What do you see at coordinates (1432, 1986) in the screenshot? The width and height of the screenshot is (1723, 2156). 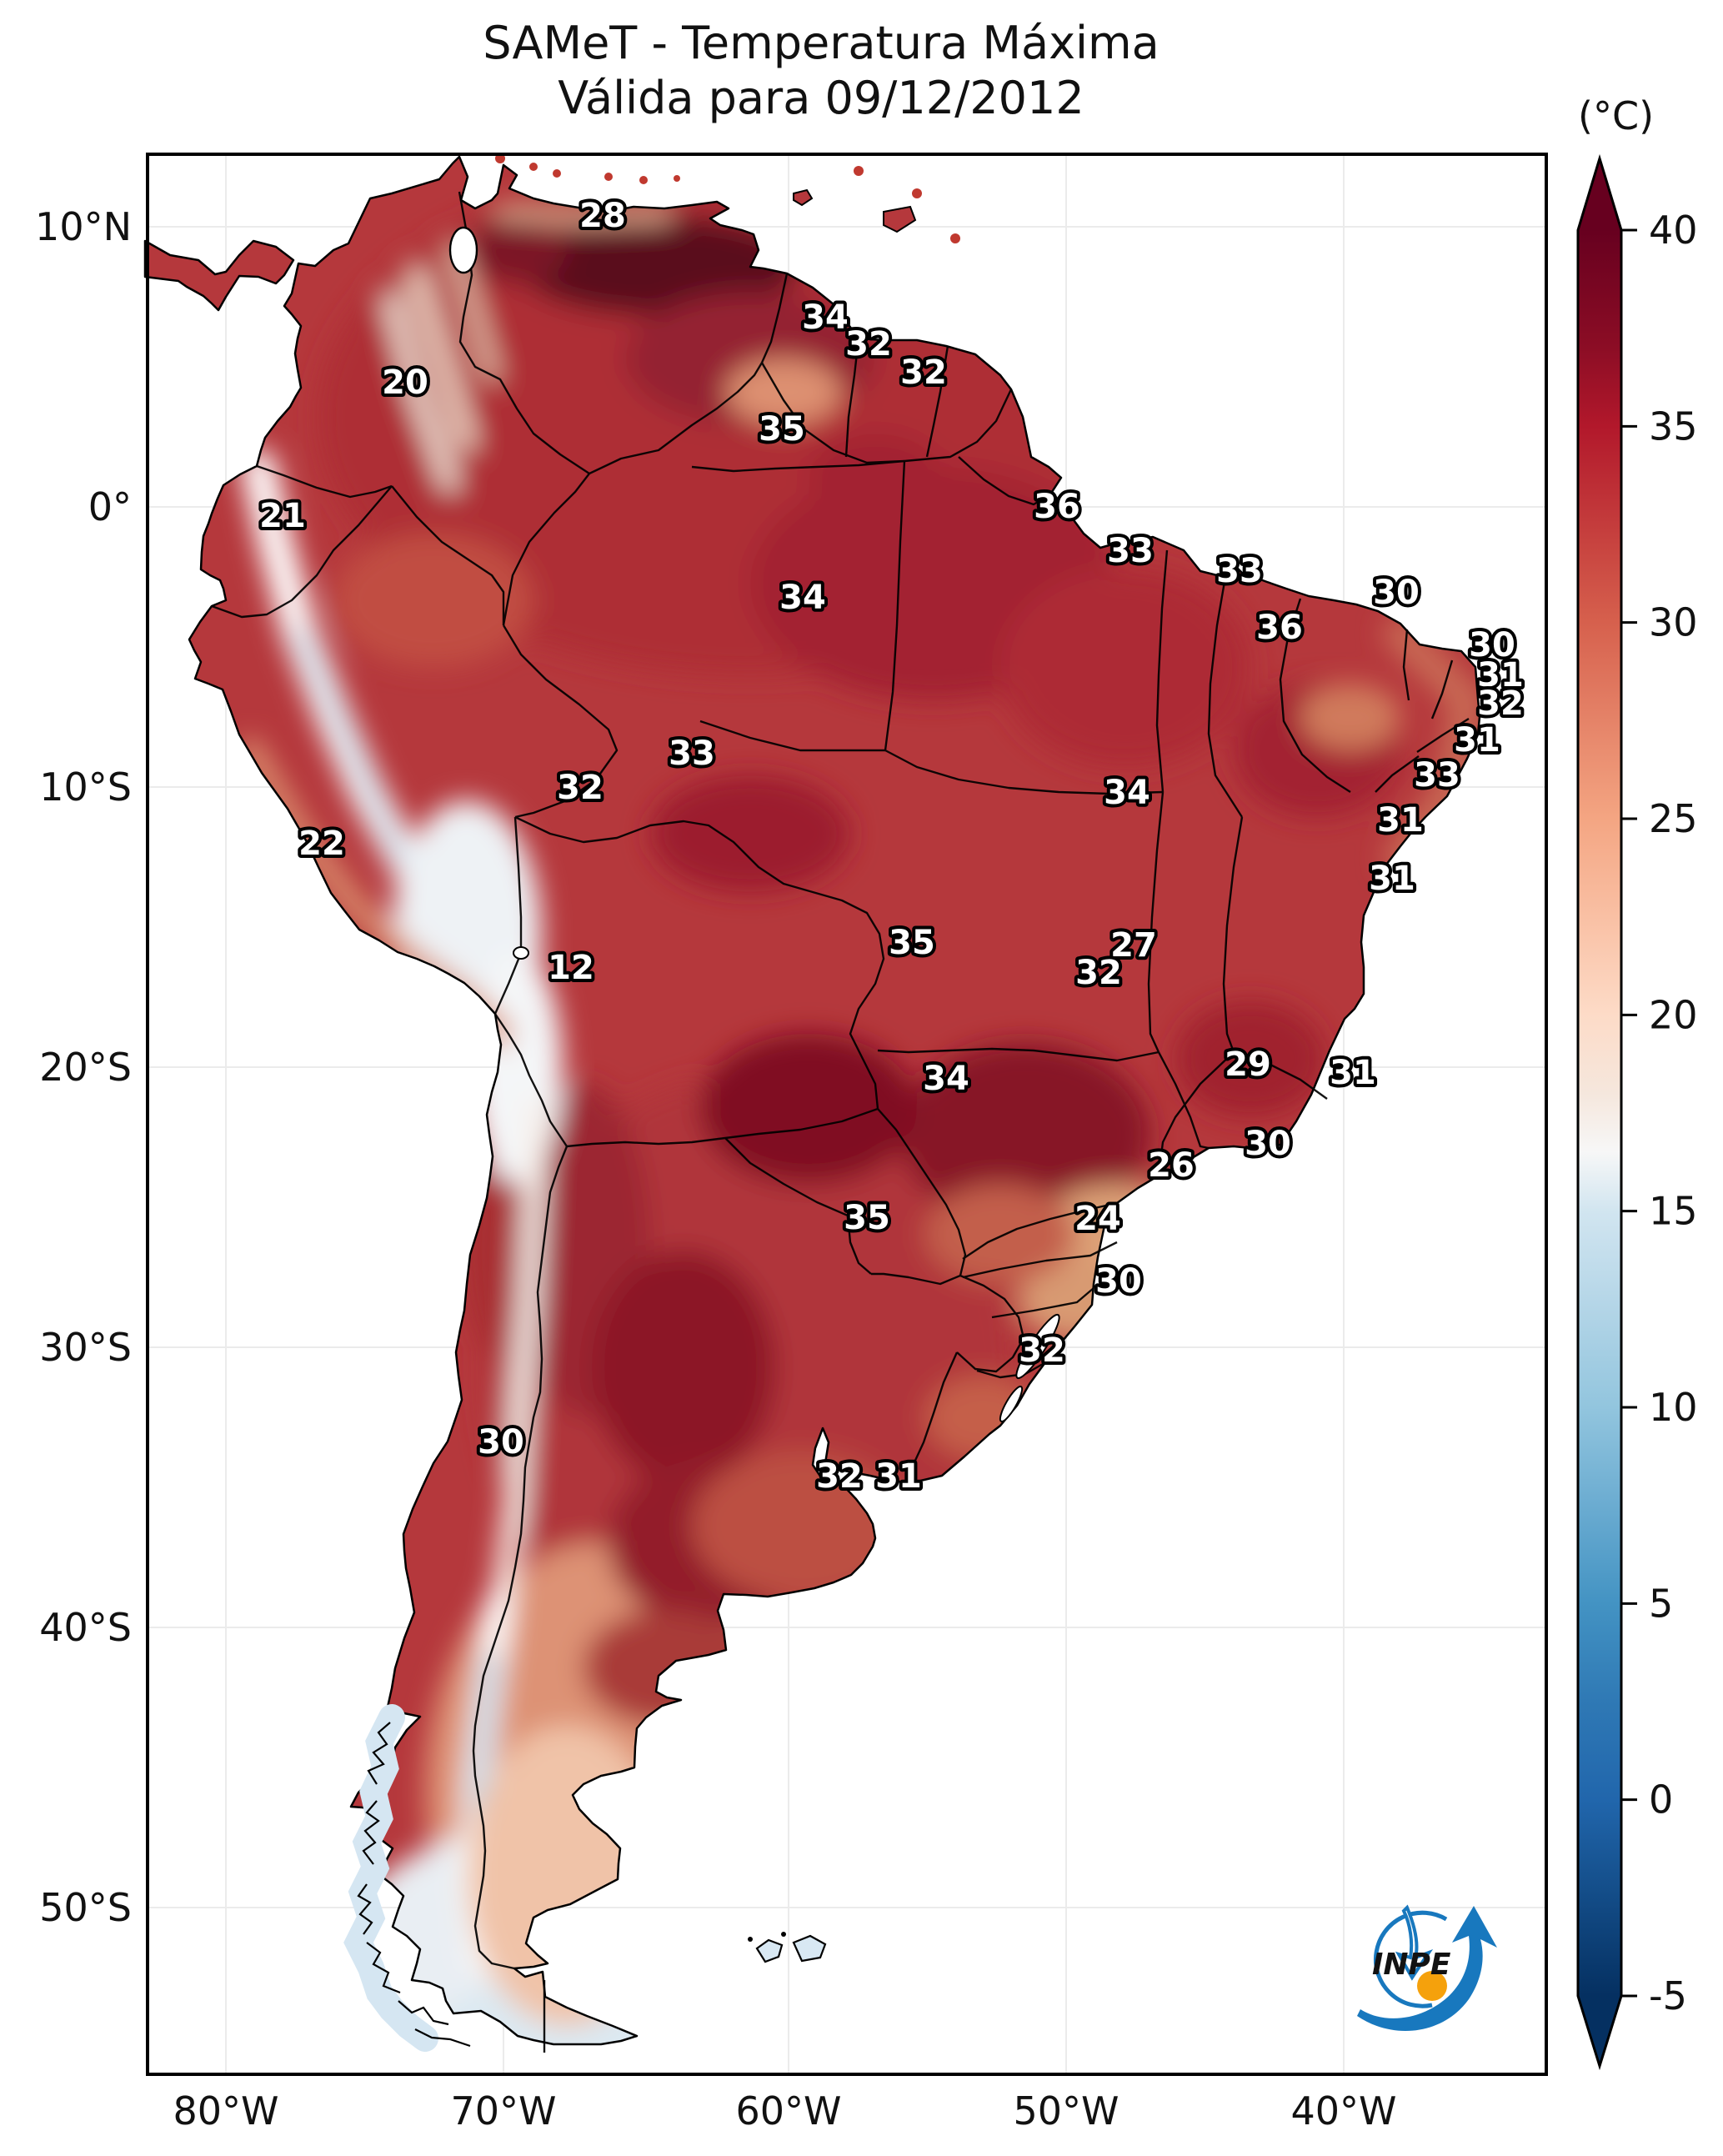 I see `logo-orange-dot-icon` at bounding box center [1432, 1986].